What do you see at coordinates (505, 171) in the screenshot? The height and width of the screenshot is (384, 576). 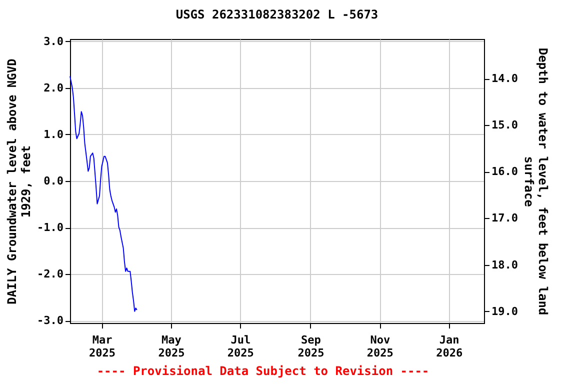 I see `y2-tick-label: 16.0` at bounding box center [505, 171].